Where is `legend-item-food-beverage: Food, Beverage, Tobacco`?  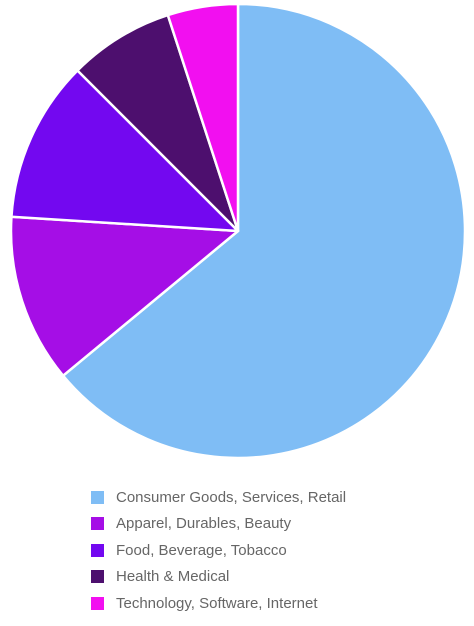
legend-item-food-beverage: Food, Beverage, Tobacco is located at coordinates (218, 550).